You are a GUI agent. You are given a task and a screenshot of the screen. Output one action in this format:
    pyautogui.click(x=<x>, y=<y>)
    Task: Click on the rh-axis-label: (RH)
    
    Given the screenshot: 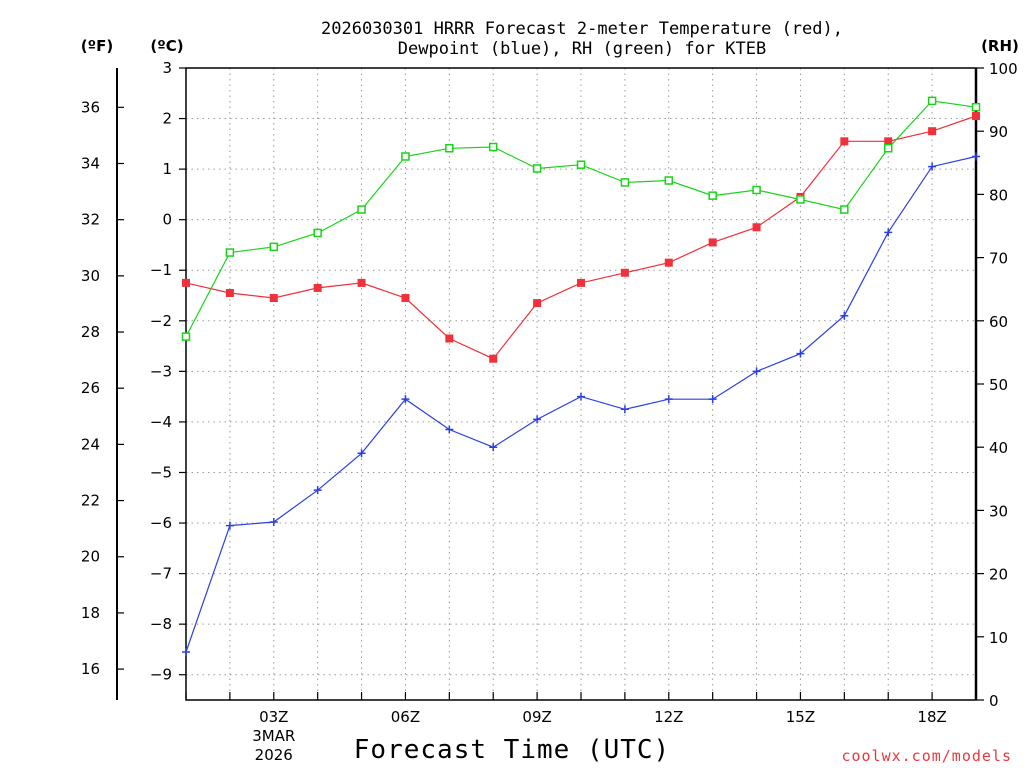 What is the action you would take?
    pyautogui.click(x=1000, y=46)
    